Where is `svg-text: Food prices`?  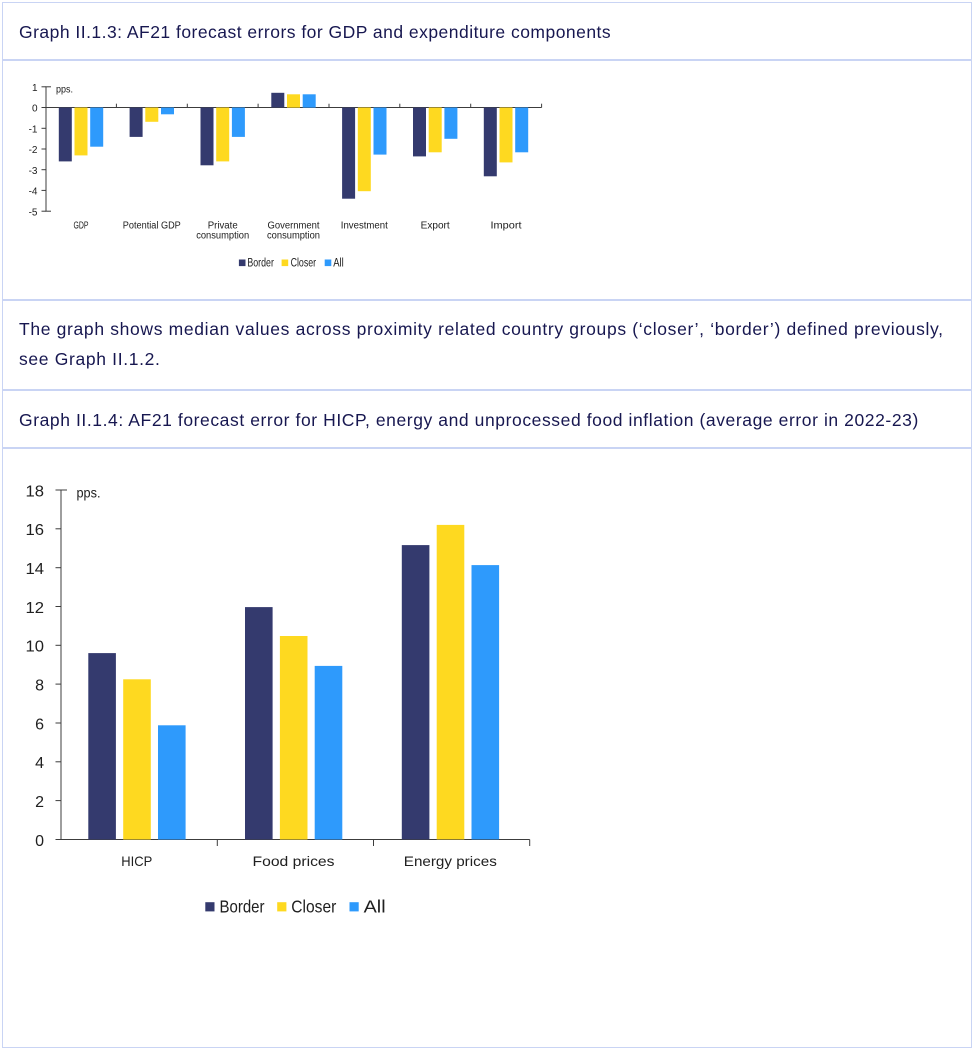 svg-text: Food prices is located at coordinates (294, 861).